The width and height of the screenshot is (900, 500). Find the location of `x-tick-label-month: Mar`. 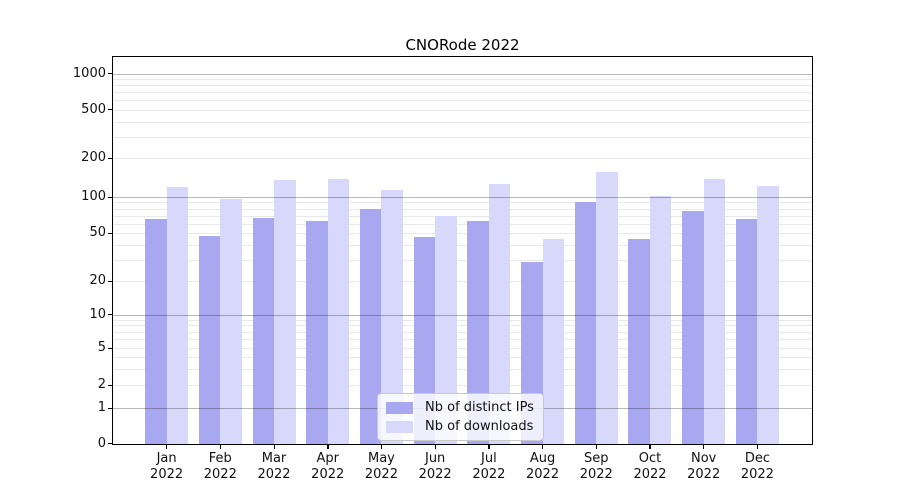

x-tick-label-month: Mar is located at coordinates (274, 458).